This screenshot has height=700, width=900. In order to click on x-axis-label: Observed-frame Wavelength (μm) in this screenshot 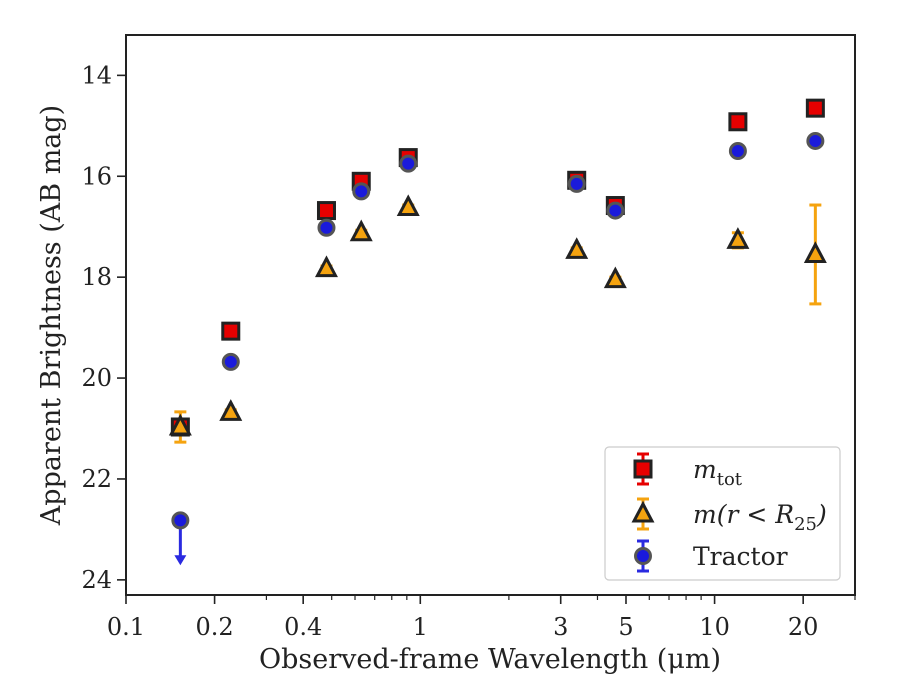, I will do `click(490, 659)`.